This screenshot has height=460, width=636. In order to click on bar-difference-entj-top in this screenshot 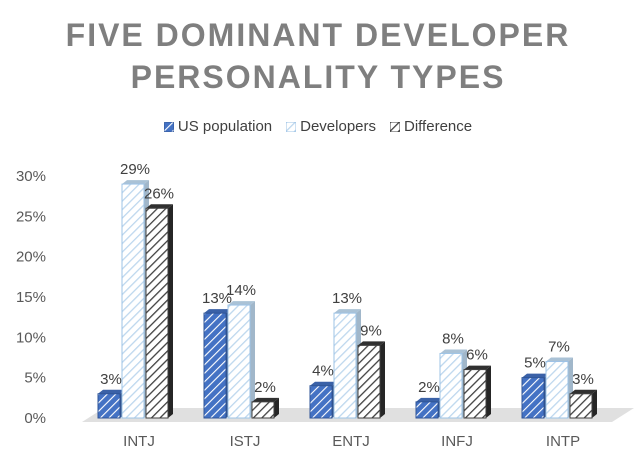, I will do `click(371, 343)`.